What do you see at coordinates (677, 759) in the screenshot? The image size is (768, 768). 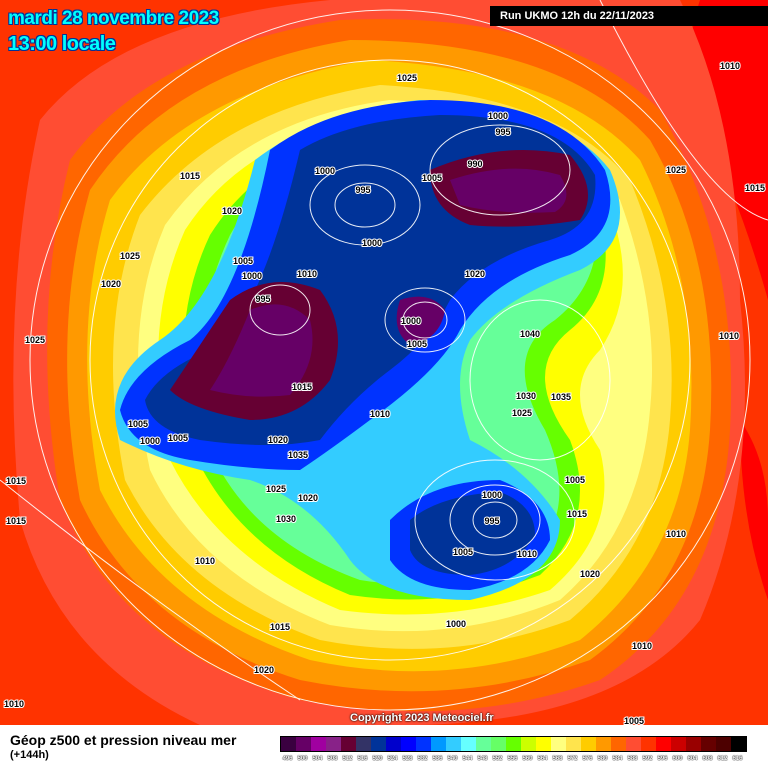 I see `legend-label: 600` at bounding box center [677, 759].